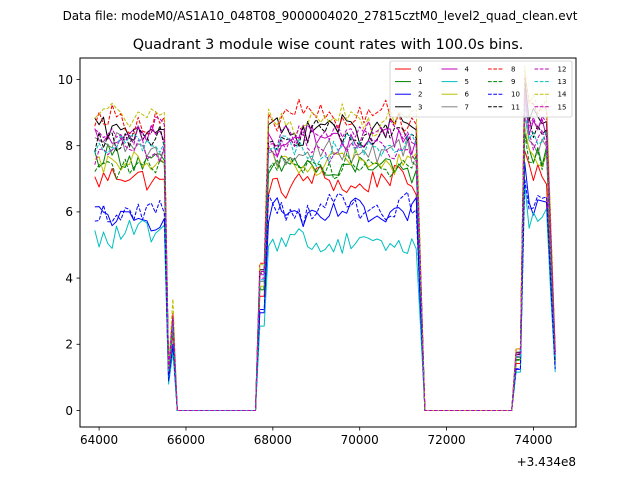 Image resolution: width=640 pixels, height=480 pixels. What do you see at coordinates (467, 107) in the screenshot?
I see `legend-label-7: 7` at bounding box center [467, 107].